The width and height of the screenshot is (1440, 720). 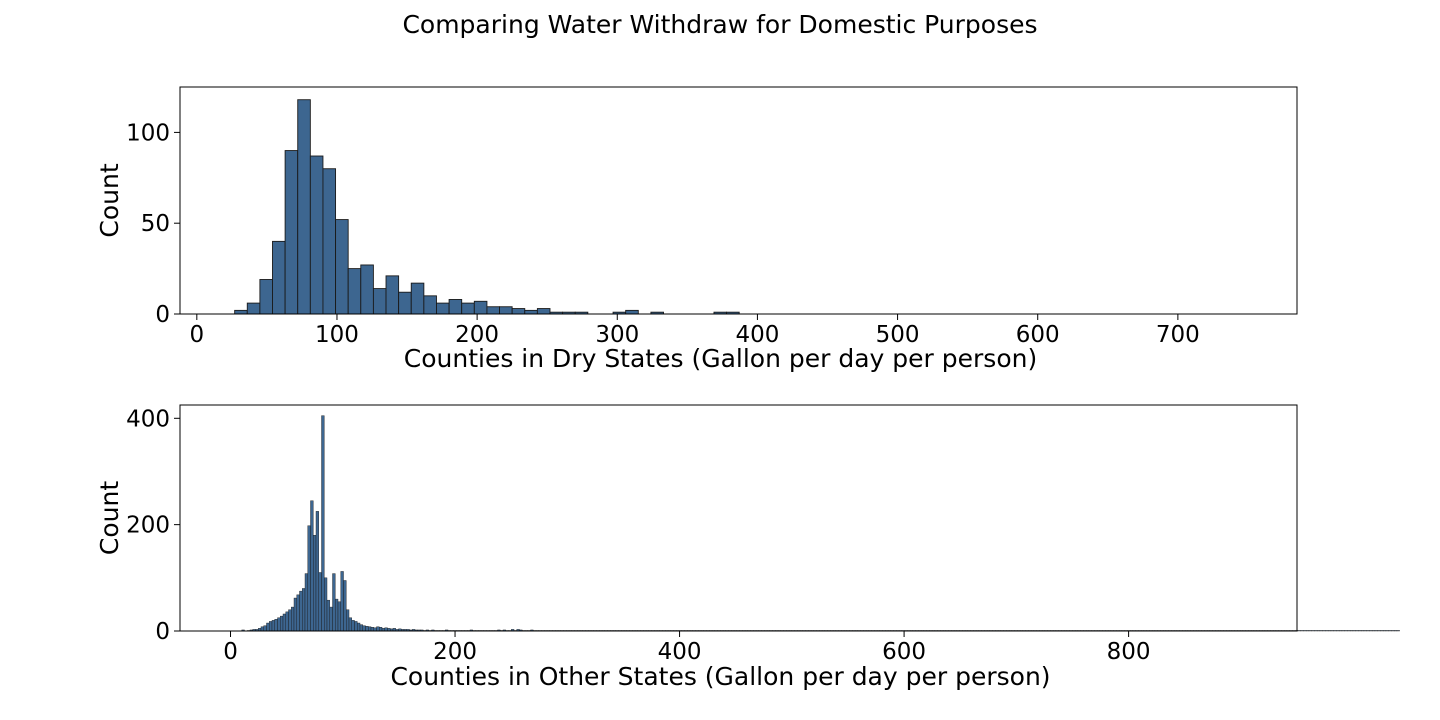 I want to click on x-tick-label: 100, so click(x=337, y=335).